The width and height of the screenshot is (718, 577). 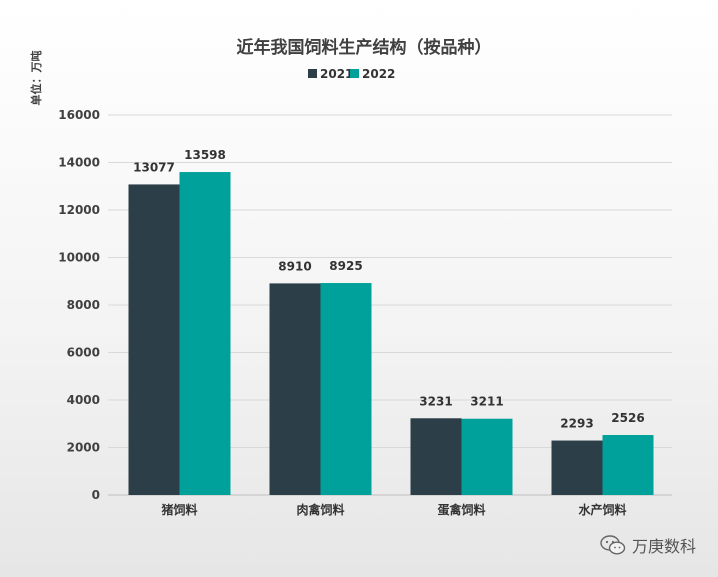 I want to click on data-label-肉禽饲料-2021: 8910, so click(x=294, y=266).